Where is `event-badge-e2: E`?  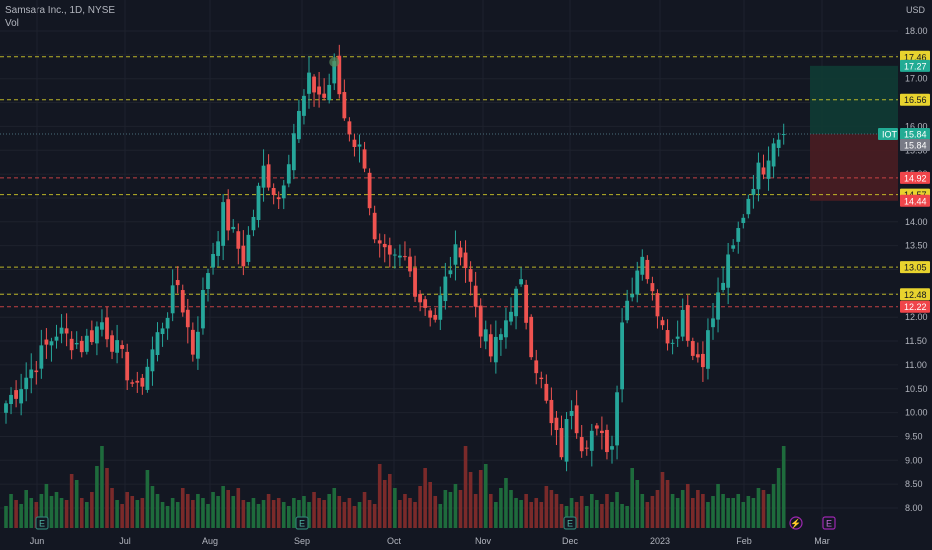 event-badge-e2: E is located at coordinates (302, 523).